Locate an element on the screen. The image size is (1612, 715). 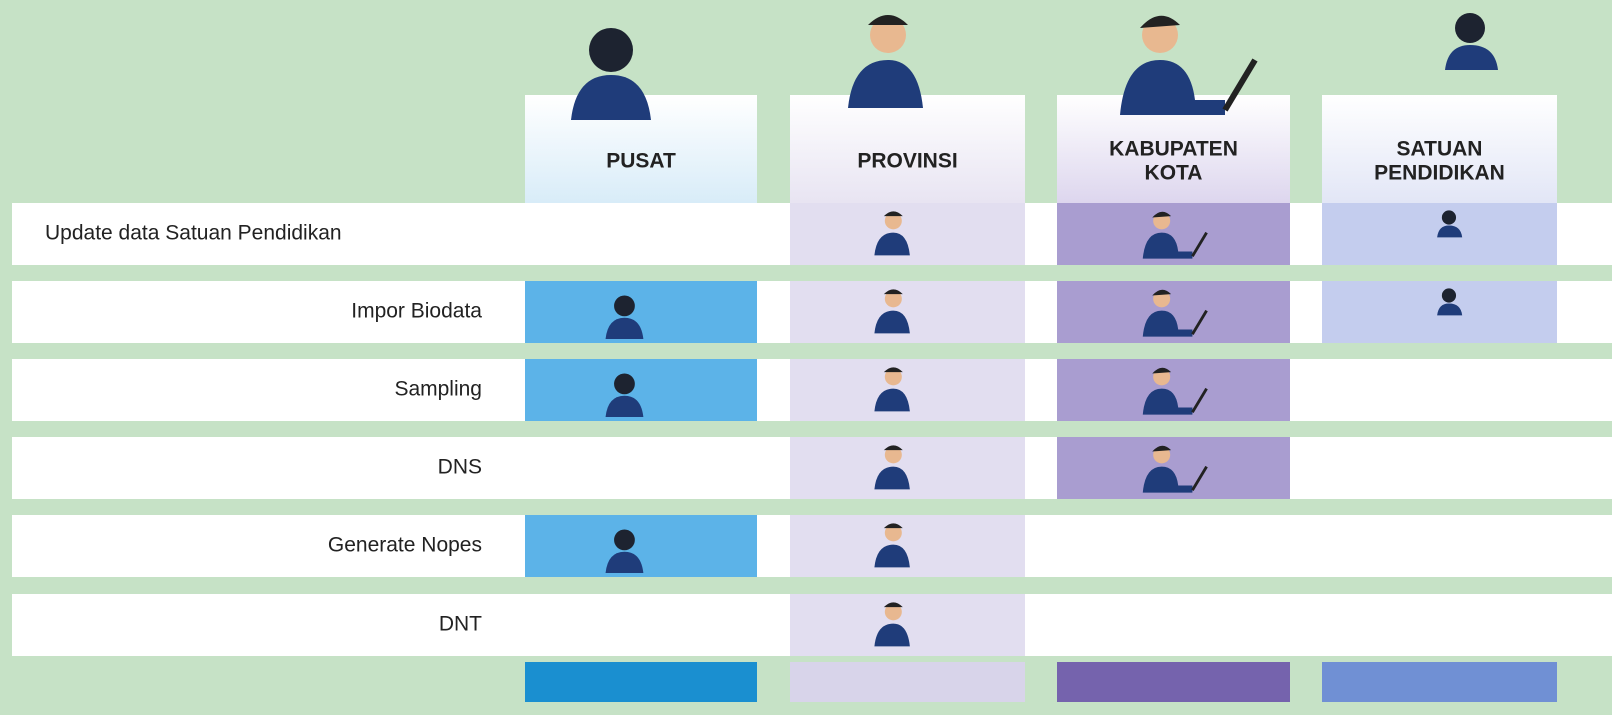
row-label: Sampling is located at coordinates (438, 389).